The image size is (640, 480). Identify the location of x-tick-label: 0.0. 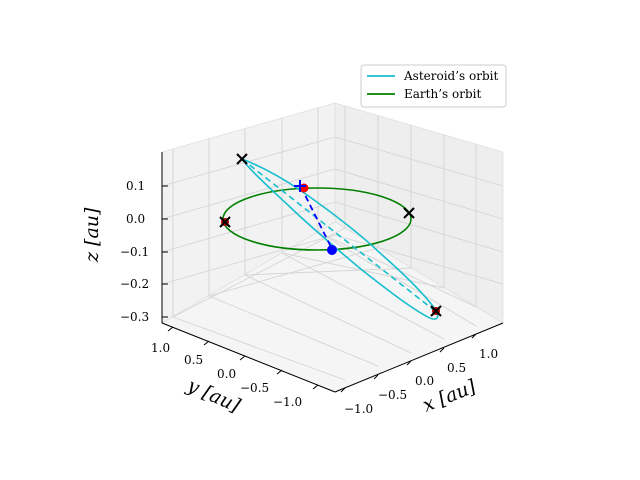
(424, 381).